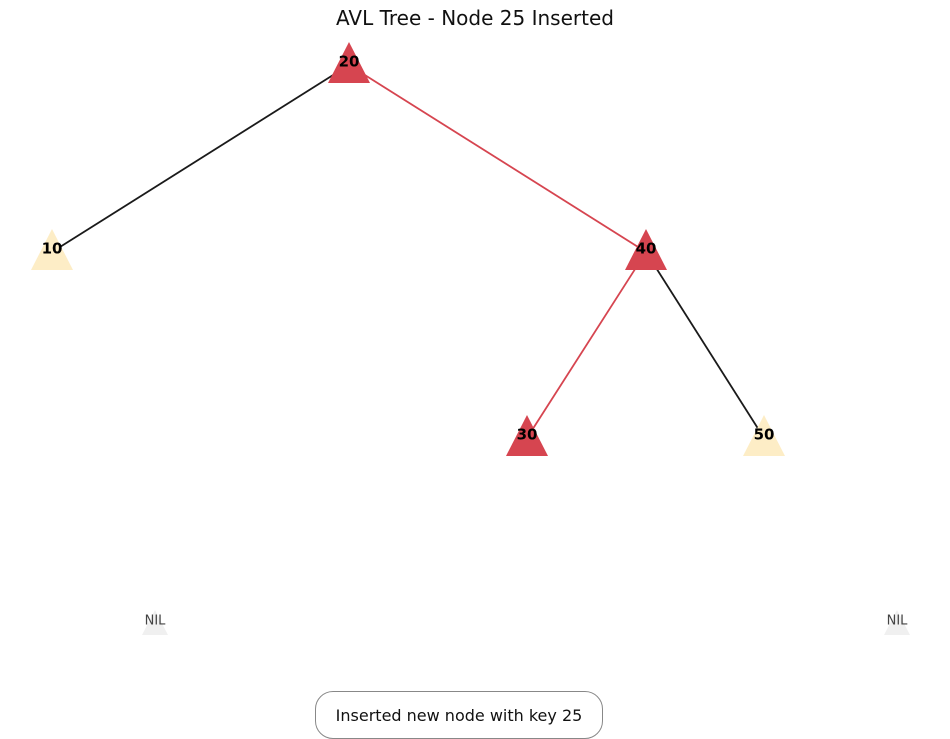  Describe the element at coordinates (475, 18) in the screenshot. I see `diagram-title: AVL Tree - Node 25 Inserted` at that location.